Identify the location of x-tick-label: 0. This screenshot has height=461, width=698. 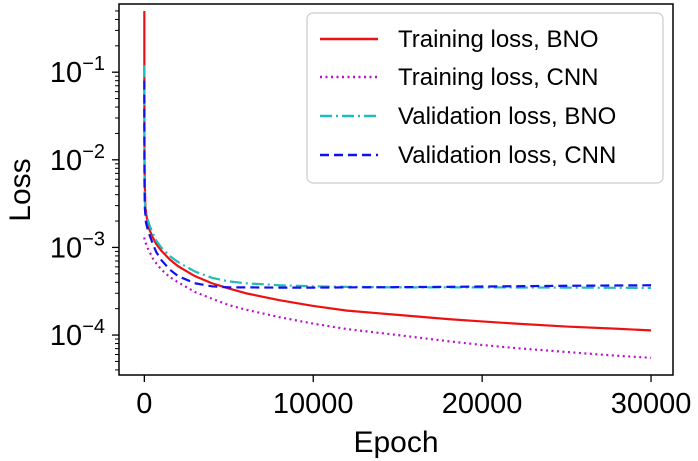
(144, 404).